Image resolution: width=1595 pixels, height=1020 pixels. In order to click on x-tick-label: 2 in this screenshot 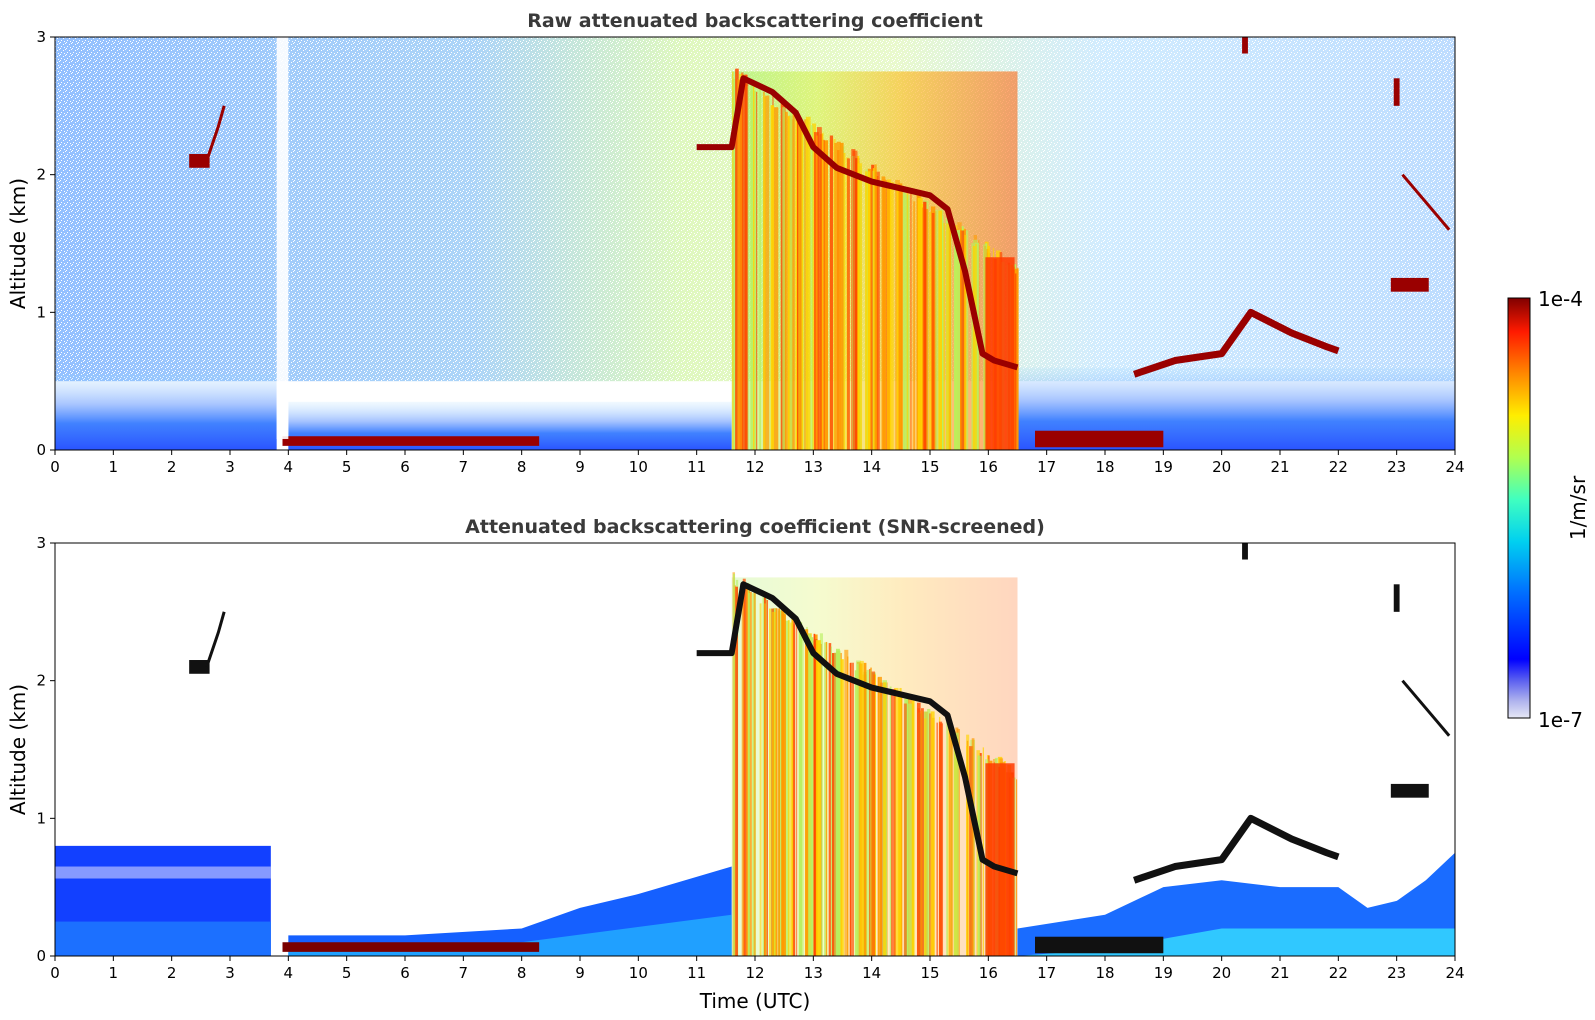, I will do `click(172, 467)`.